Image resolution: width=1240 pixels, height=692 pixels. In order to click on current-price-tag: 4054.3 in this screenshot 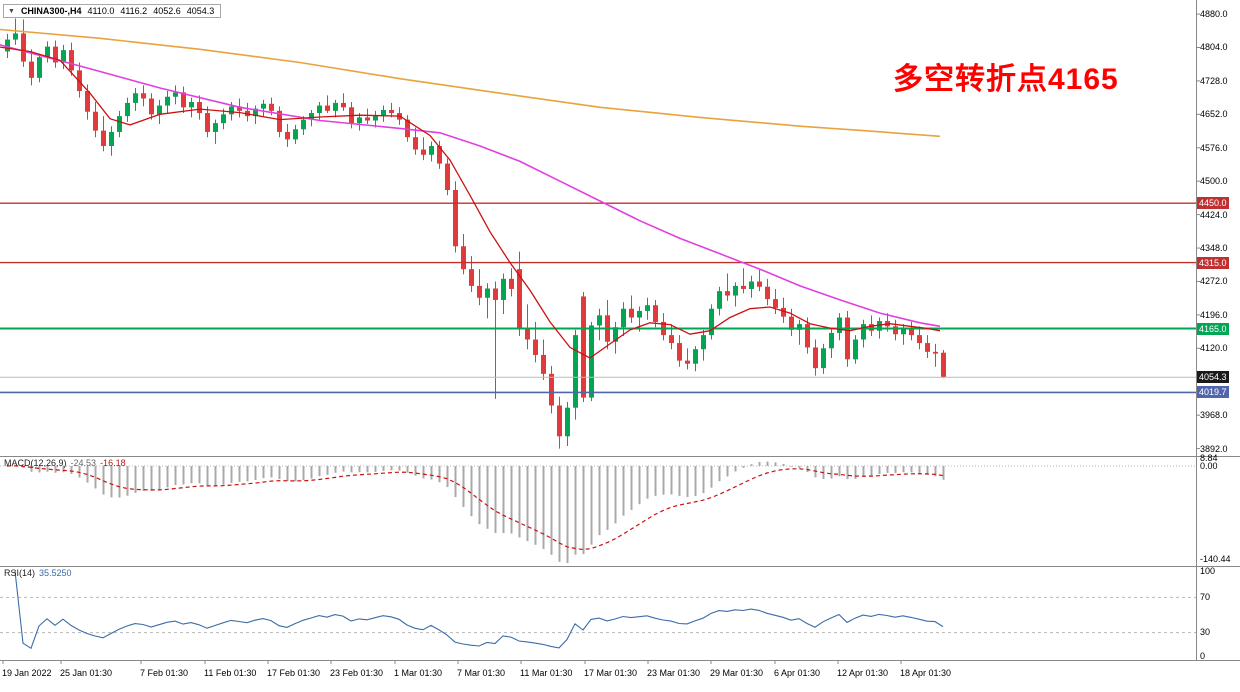, I will do `click(1213, 377)`.